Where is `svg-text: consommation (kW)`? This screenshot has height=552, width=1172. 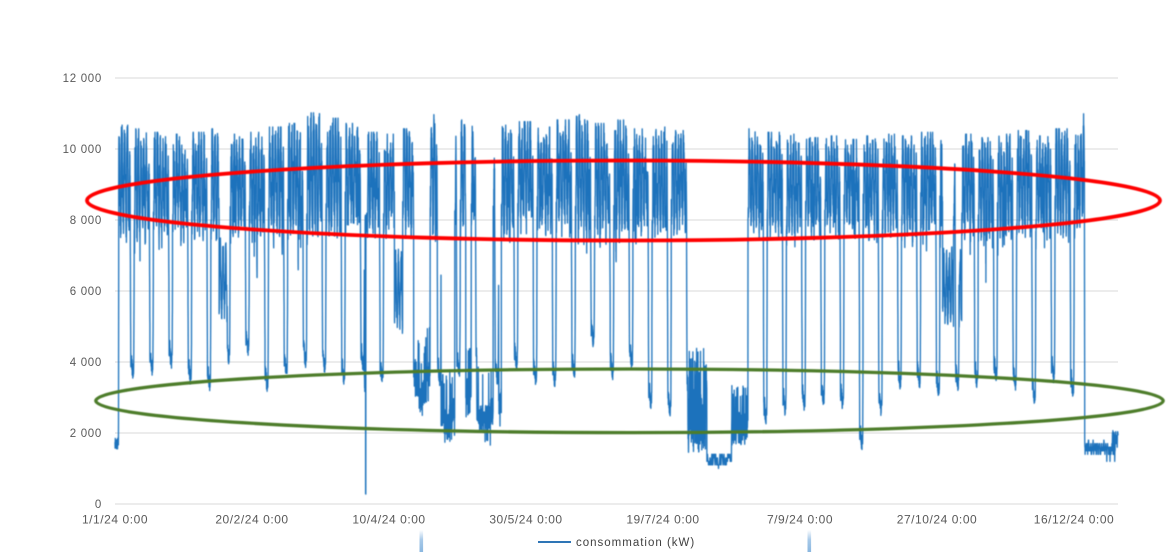 svg-text: consommation (kW) is located at coordinates (635, 543).